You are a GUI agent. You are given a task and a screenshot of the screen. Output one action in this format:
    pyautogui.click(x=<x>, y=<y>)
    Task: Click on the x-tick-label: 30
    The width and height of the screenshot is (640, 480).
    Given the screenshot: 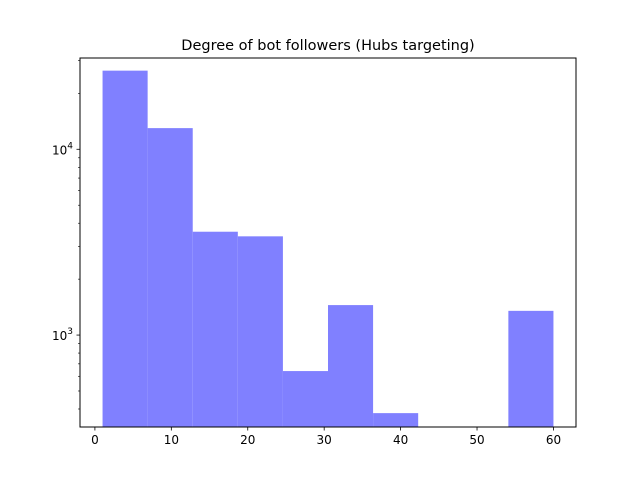 What is the action you would take?
    pyautogui.click(x=324, y=440)
    